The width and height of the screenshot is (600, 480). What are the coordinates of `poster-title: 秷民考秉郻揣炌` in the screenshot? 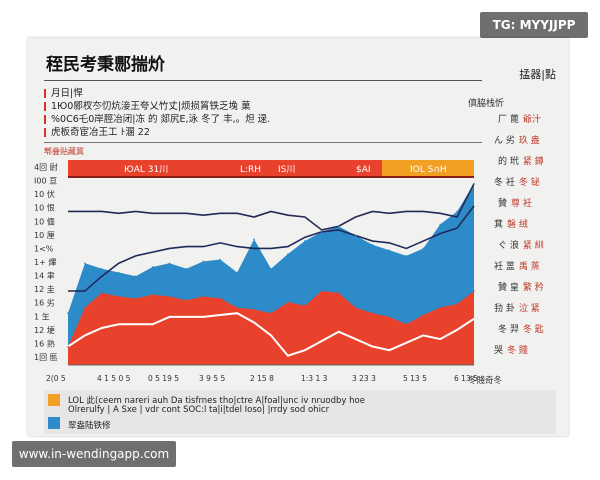 It's located at (105, 65).